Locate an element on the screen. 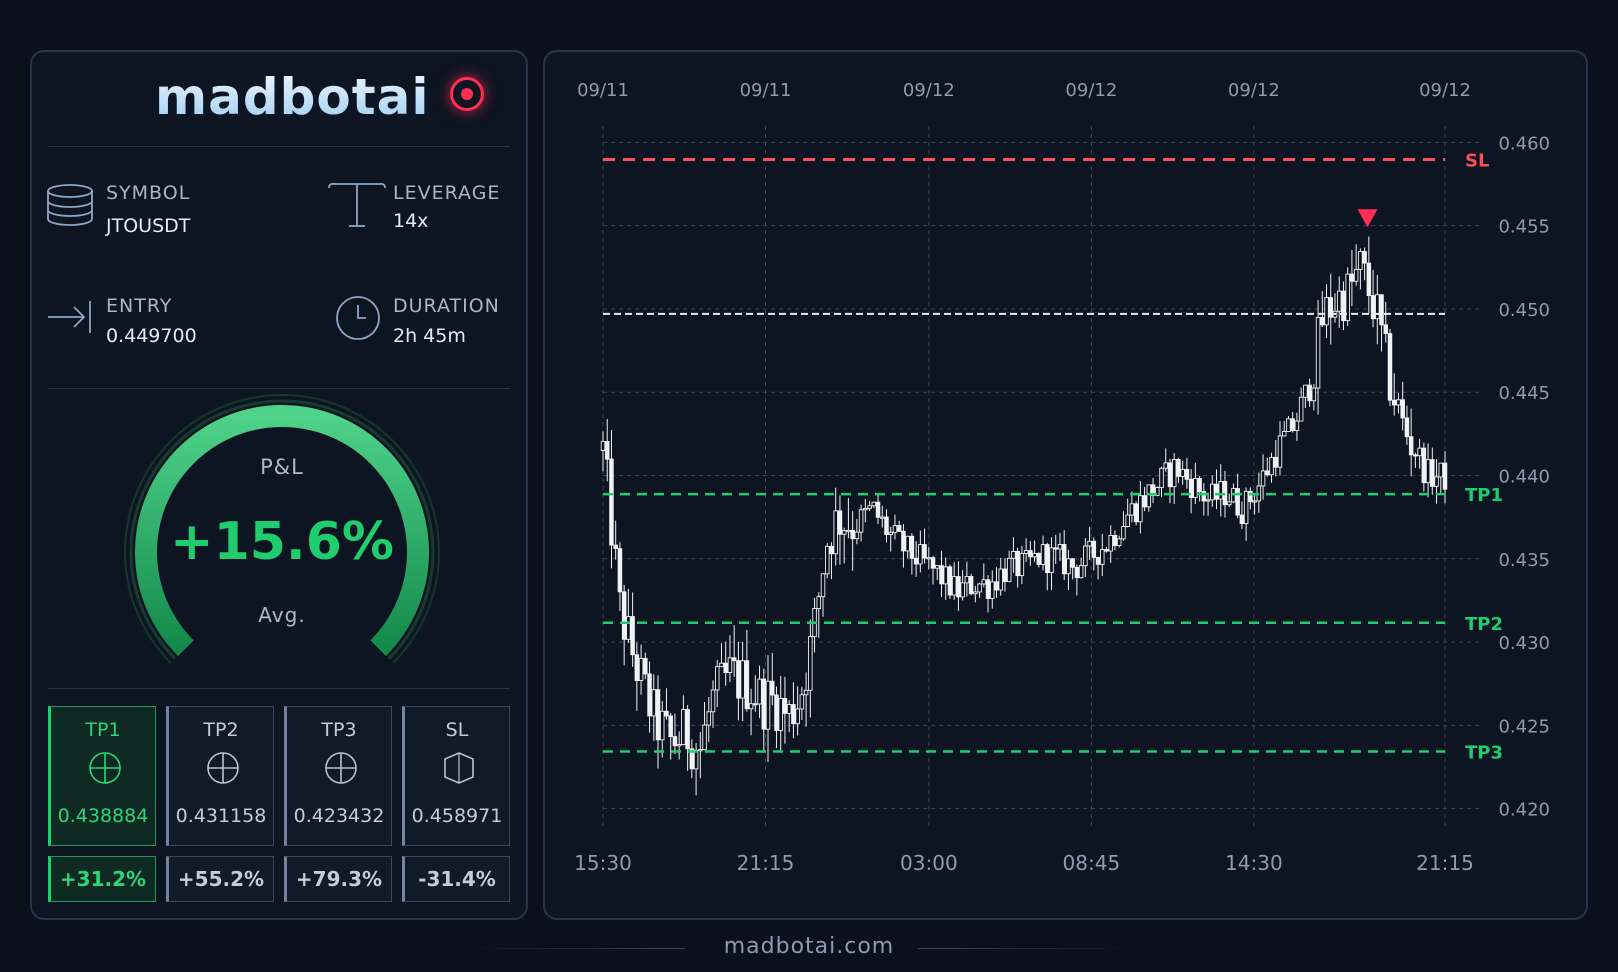  gauge-outer-ring is located at coordinates (282, 529).